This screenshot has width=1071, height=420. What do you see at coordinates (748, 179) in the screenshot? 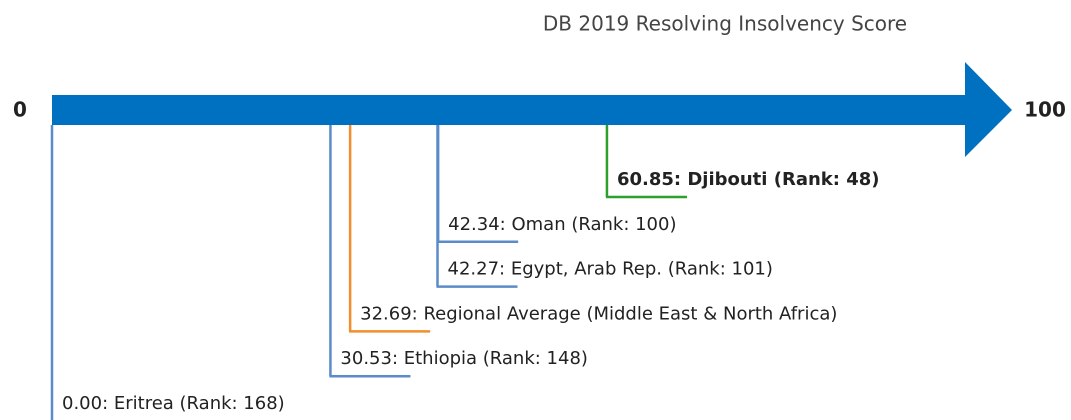
I see `marker-label: 60.85: Djibouti (Rank: 48)` at bounding box center [748, 179].